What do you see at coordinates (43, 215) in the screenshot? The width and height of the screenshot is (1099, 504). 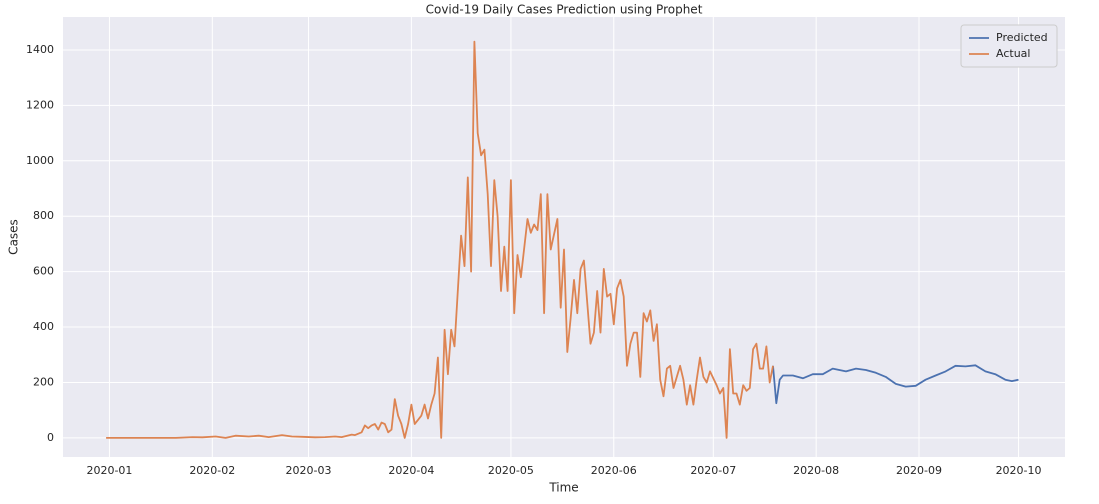 I see `y-tick-label: 800` at bounding box center [43, 215].